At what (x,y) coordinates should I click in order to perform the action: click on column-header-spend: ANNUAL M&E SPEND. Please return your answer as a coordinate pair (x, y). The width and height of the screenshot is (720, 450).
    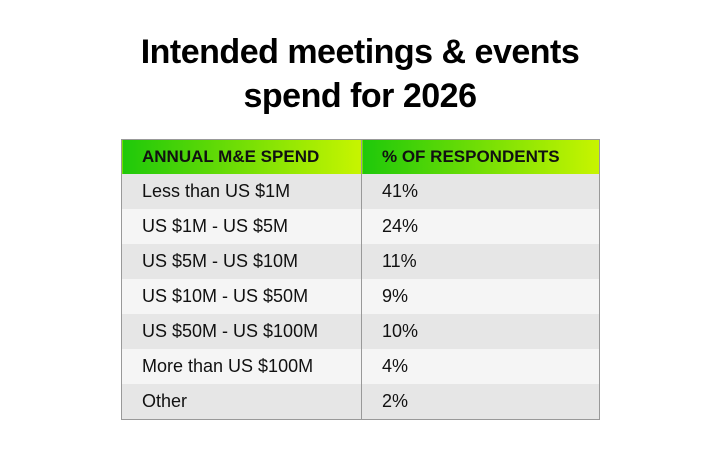
    Looking at the image, I should click on (241, 156).